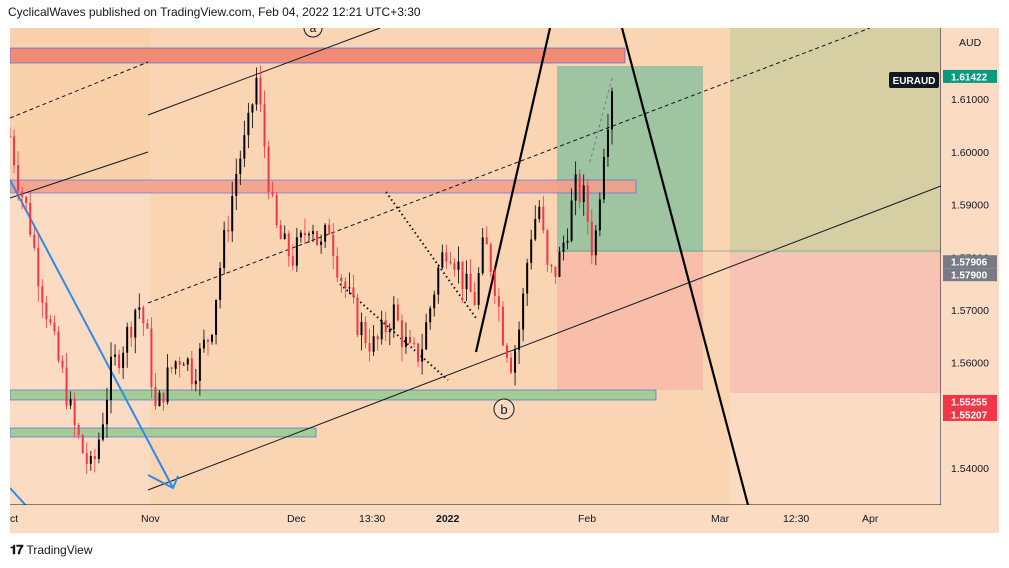  Describe the element at coordinates (448, 519) in the screenshot. I see `x-tick: 2022` at that location.